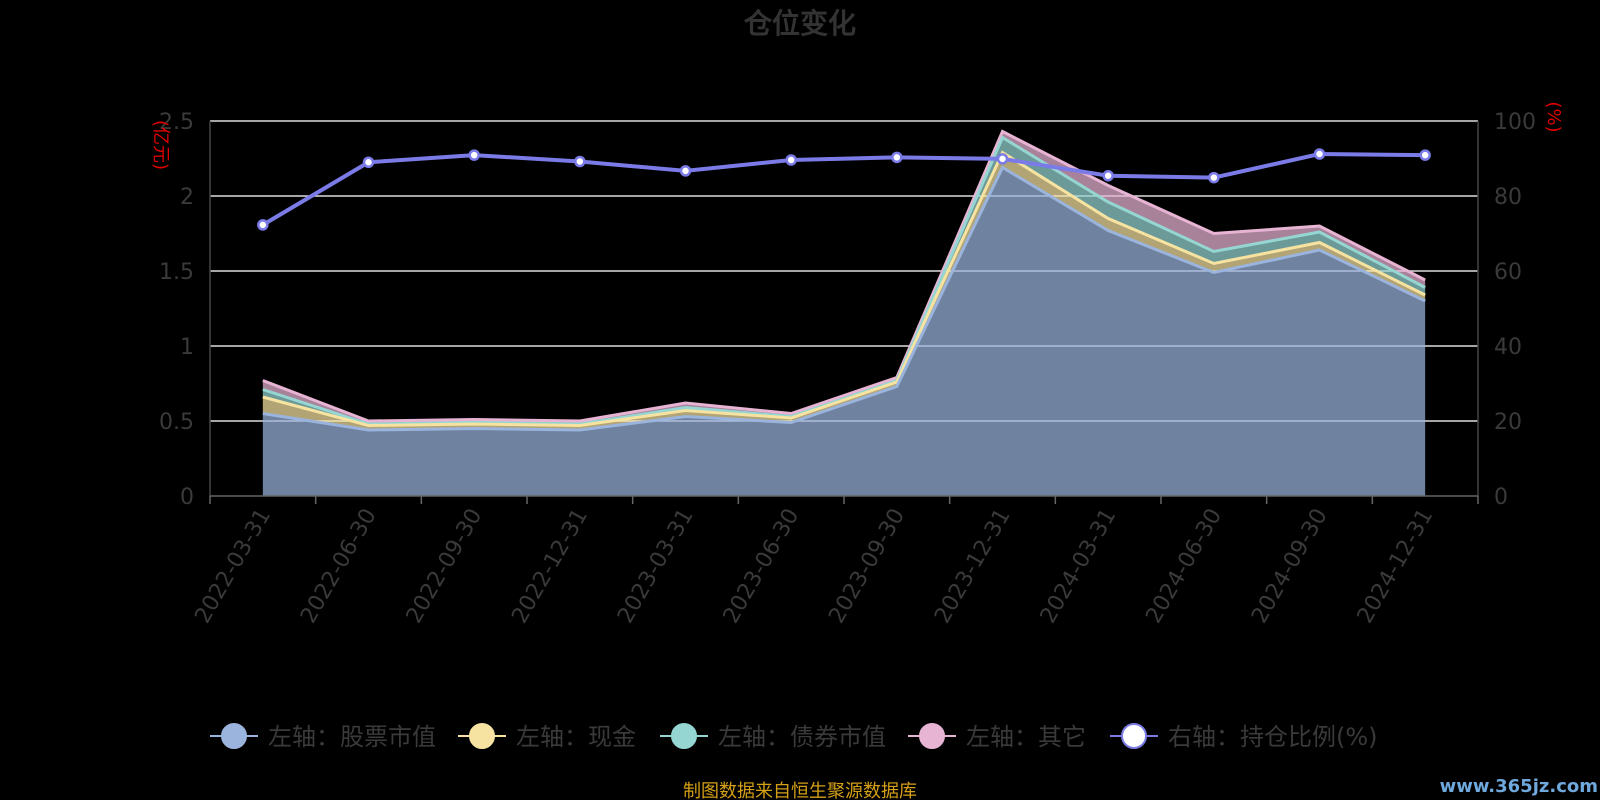 This screenshot has height=800, width=1600. Describe the element at coordinates (1508, 197) in the screenshot. I see `right-tick-label: 80` at that location.